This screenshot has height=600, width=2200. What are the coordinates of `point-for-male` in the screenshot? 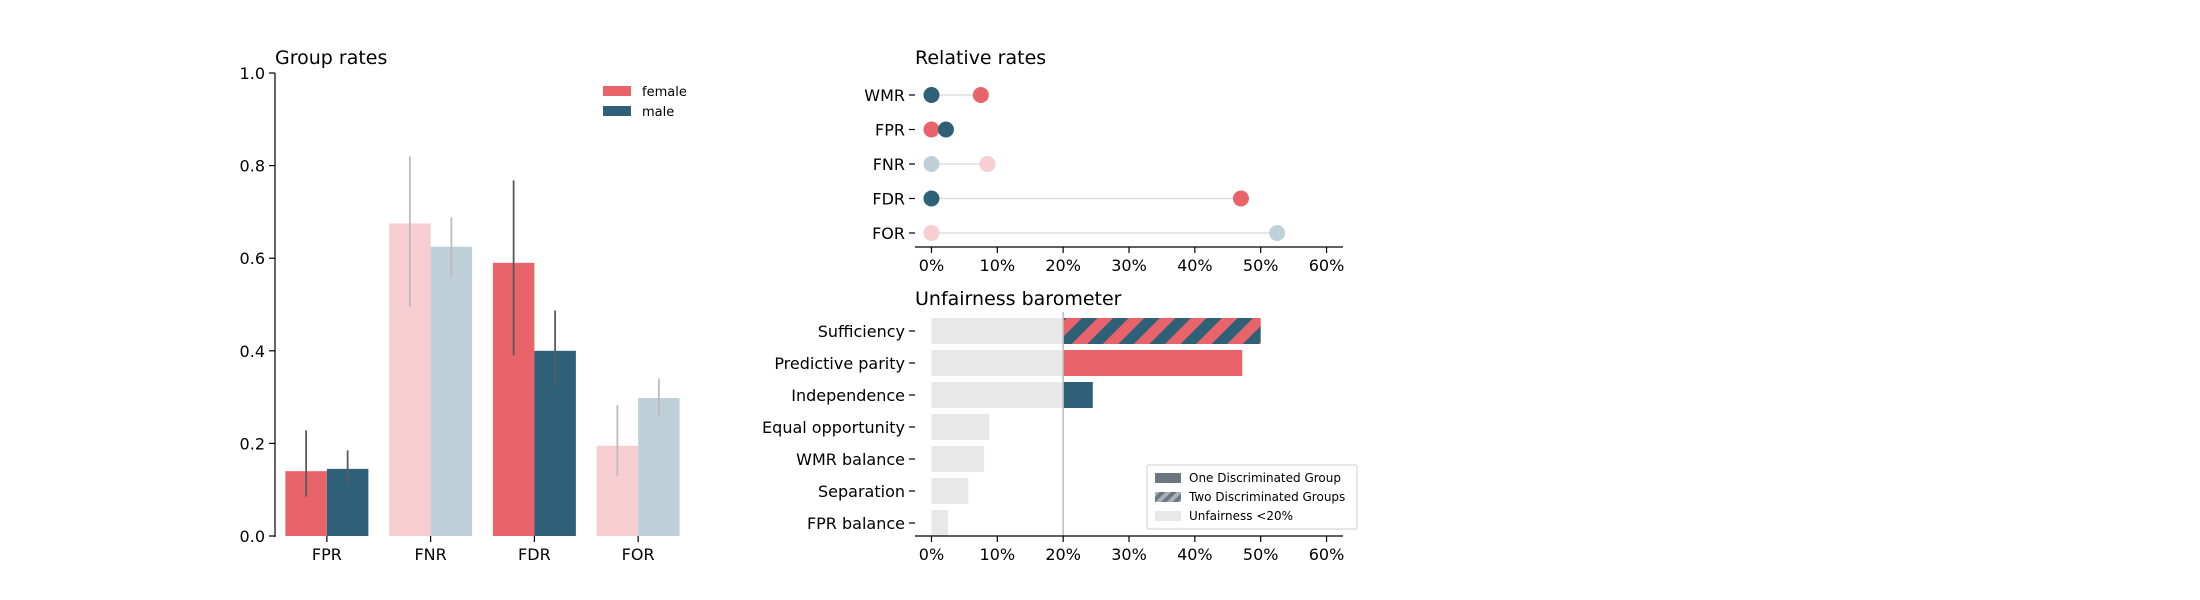 It's located at (1277, 233).